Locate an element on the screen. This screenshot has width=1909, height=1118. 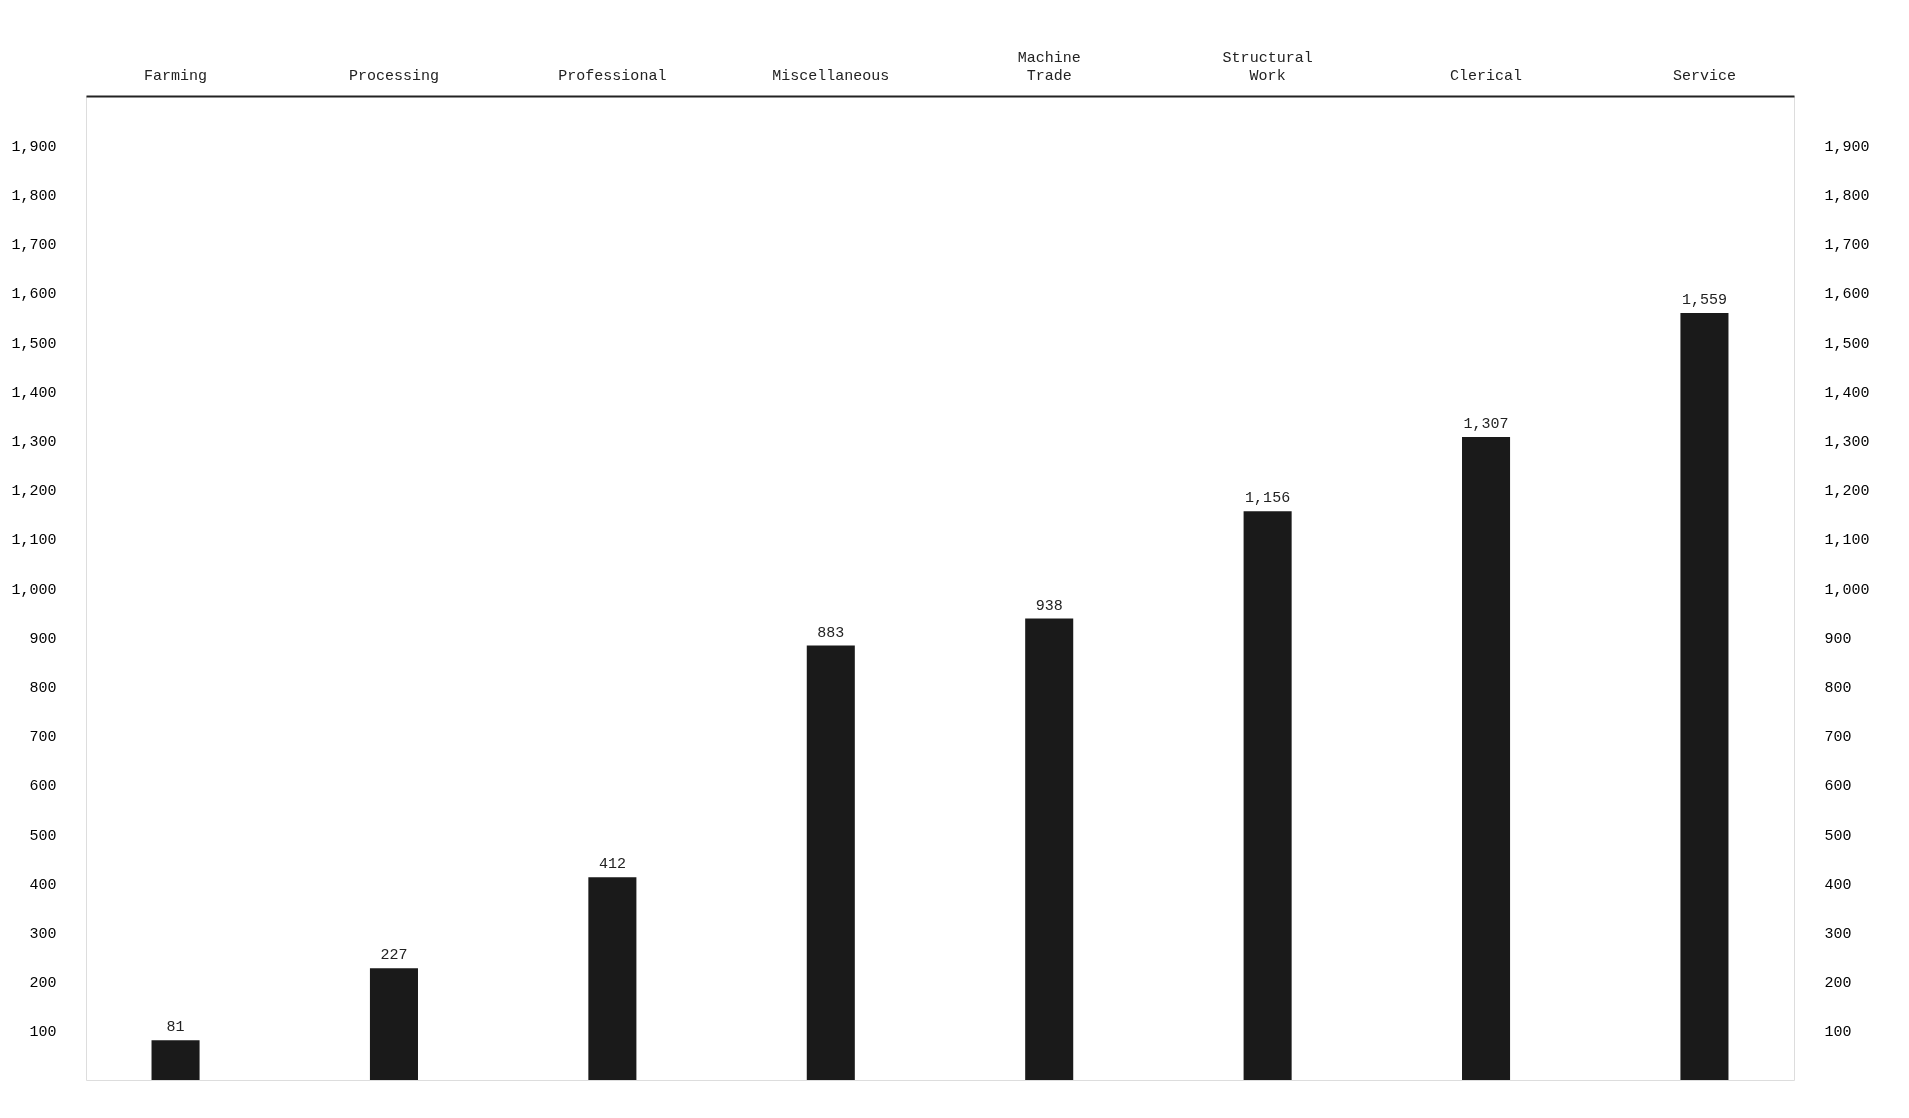
y-tick-label: 100 is located at coordinates (43, 1033).